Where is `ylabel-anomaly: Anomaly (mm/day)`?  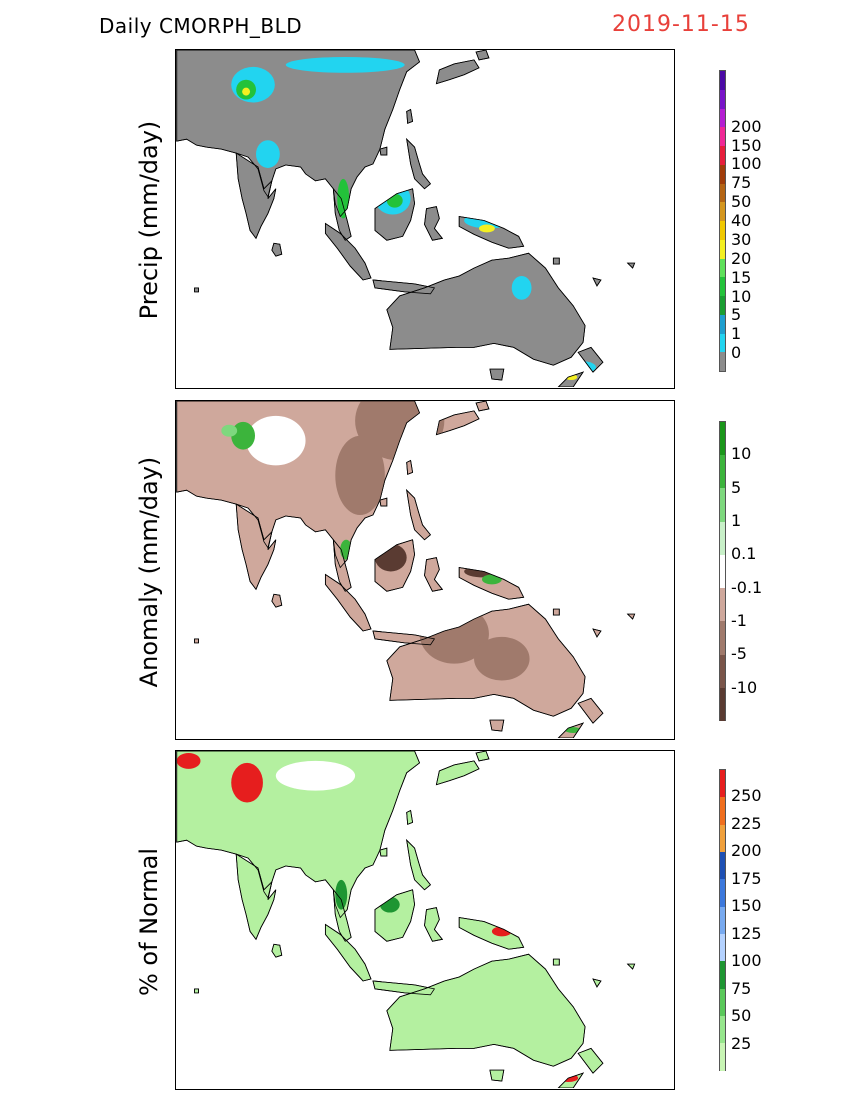 ylabel-anomaly: Anomaly (mm/day) is located at coordinates (149, 572).